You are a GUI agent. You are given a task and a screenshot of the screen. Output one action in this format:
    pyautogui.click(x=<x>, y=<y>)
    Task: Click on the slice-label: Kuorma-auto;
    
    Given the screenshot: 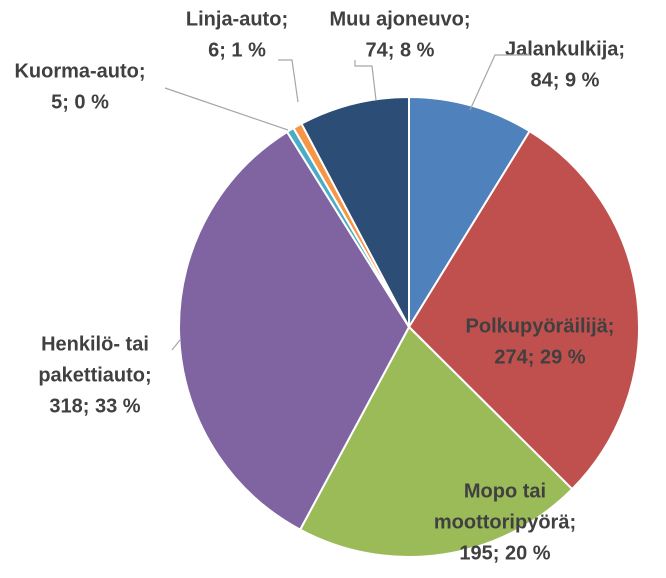 What is the action you would take?
    pyautogui.click(x=79, y=71)
    